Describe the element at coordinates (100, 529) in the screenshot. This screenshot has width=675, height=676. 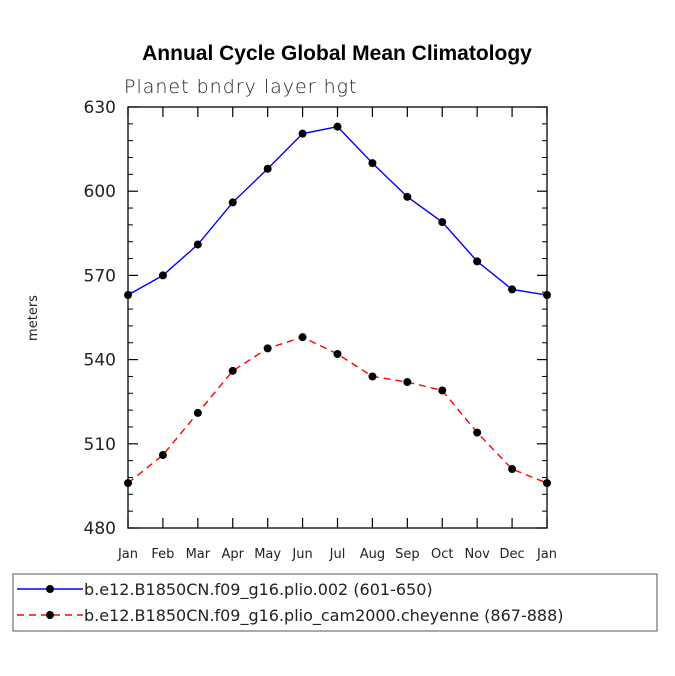
I see `y-tick-label: 480` at that location.